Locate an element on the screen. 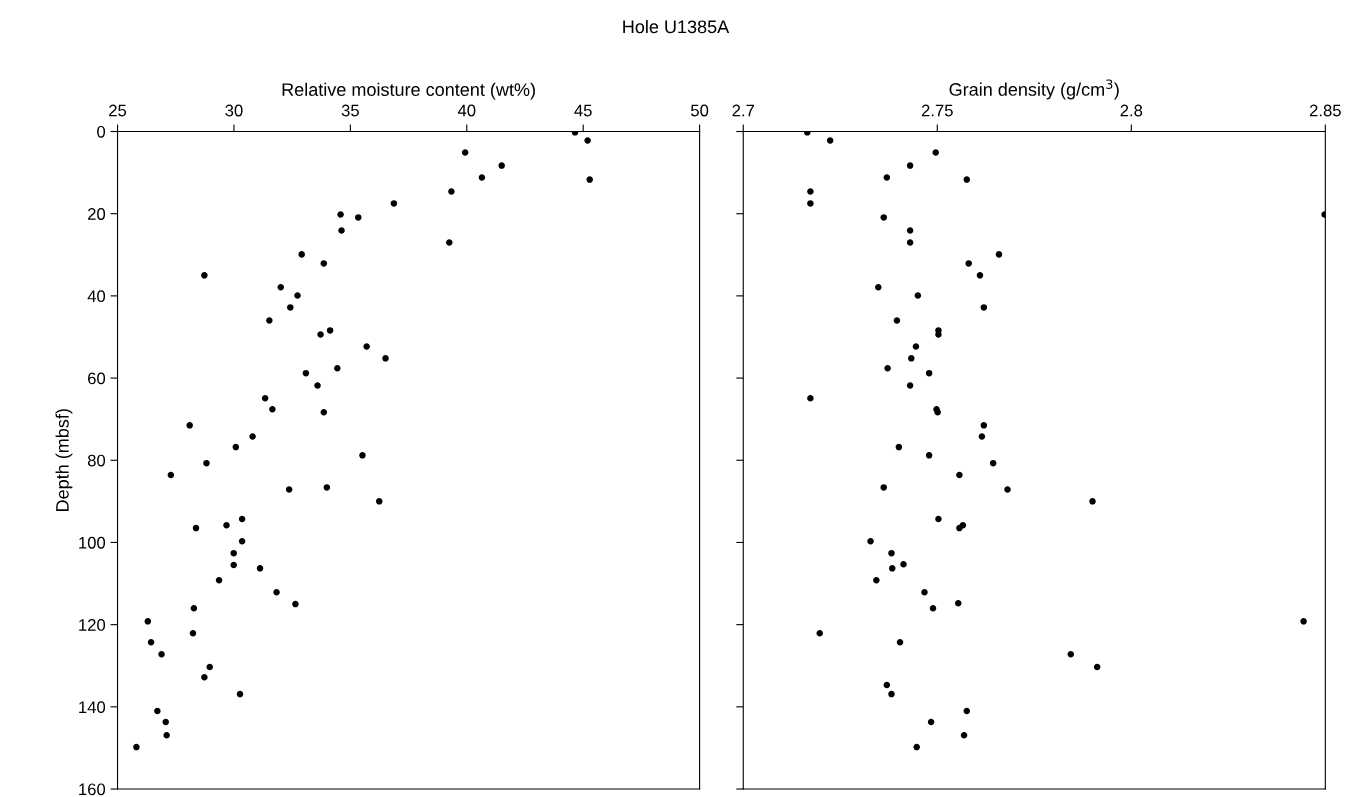 This screenshot has height=797, width=1351. x-tick-label: 2.8 is located at coordinates (1131, 110).